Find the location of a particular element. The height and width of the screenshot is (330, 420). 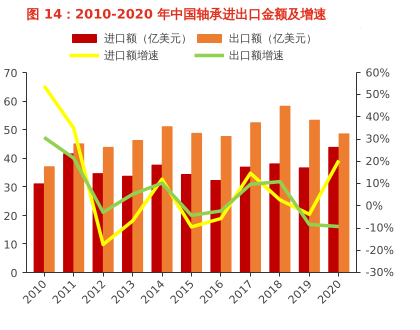

y-tick-label: 20 is located at coordinates (11, 216).